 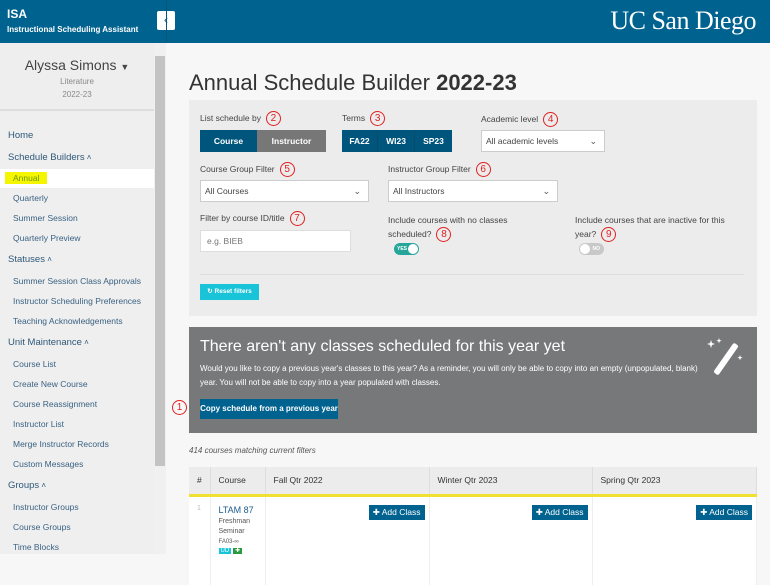 I want to click on sidebar-item-label: Instructor List, so click(x=39, y=424).